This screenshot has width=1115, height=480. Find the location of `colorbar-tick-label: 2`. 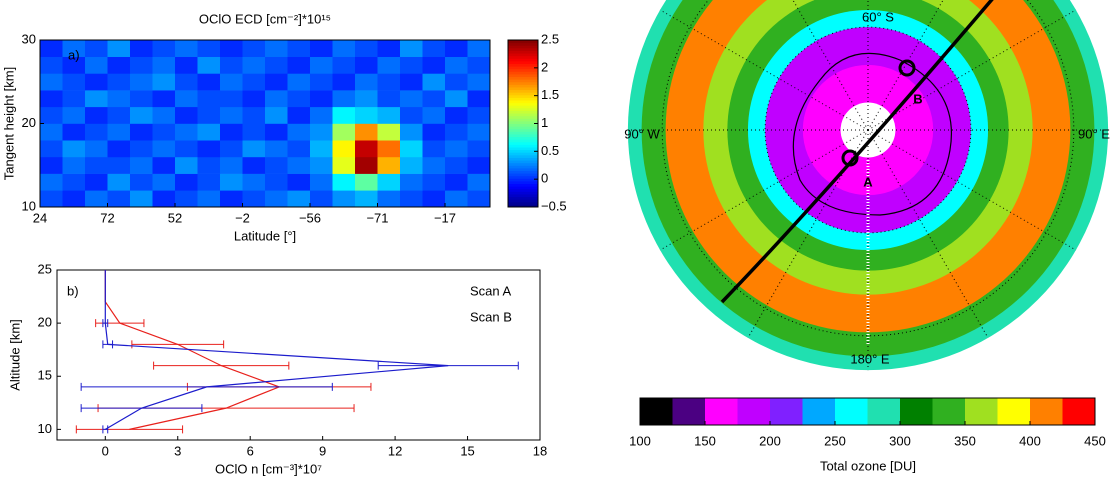

colorbar-tick-label: 2 is located at coordinates (544, 66).